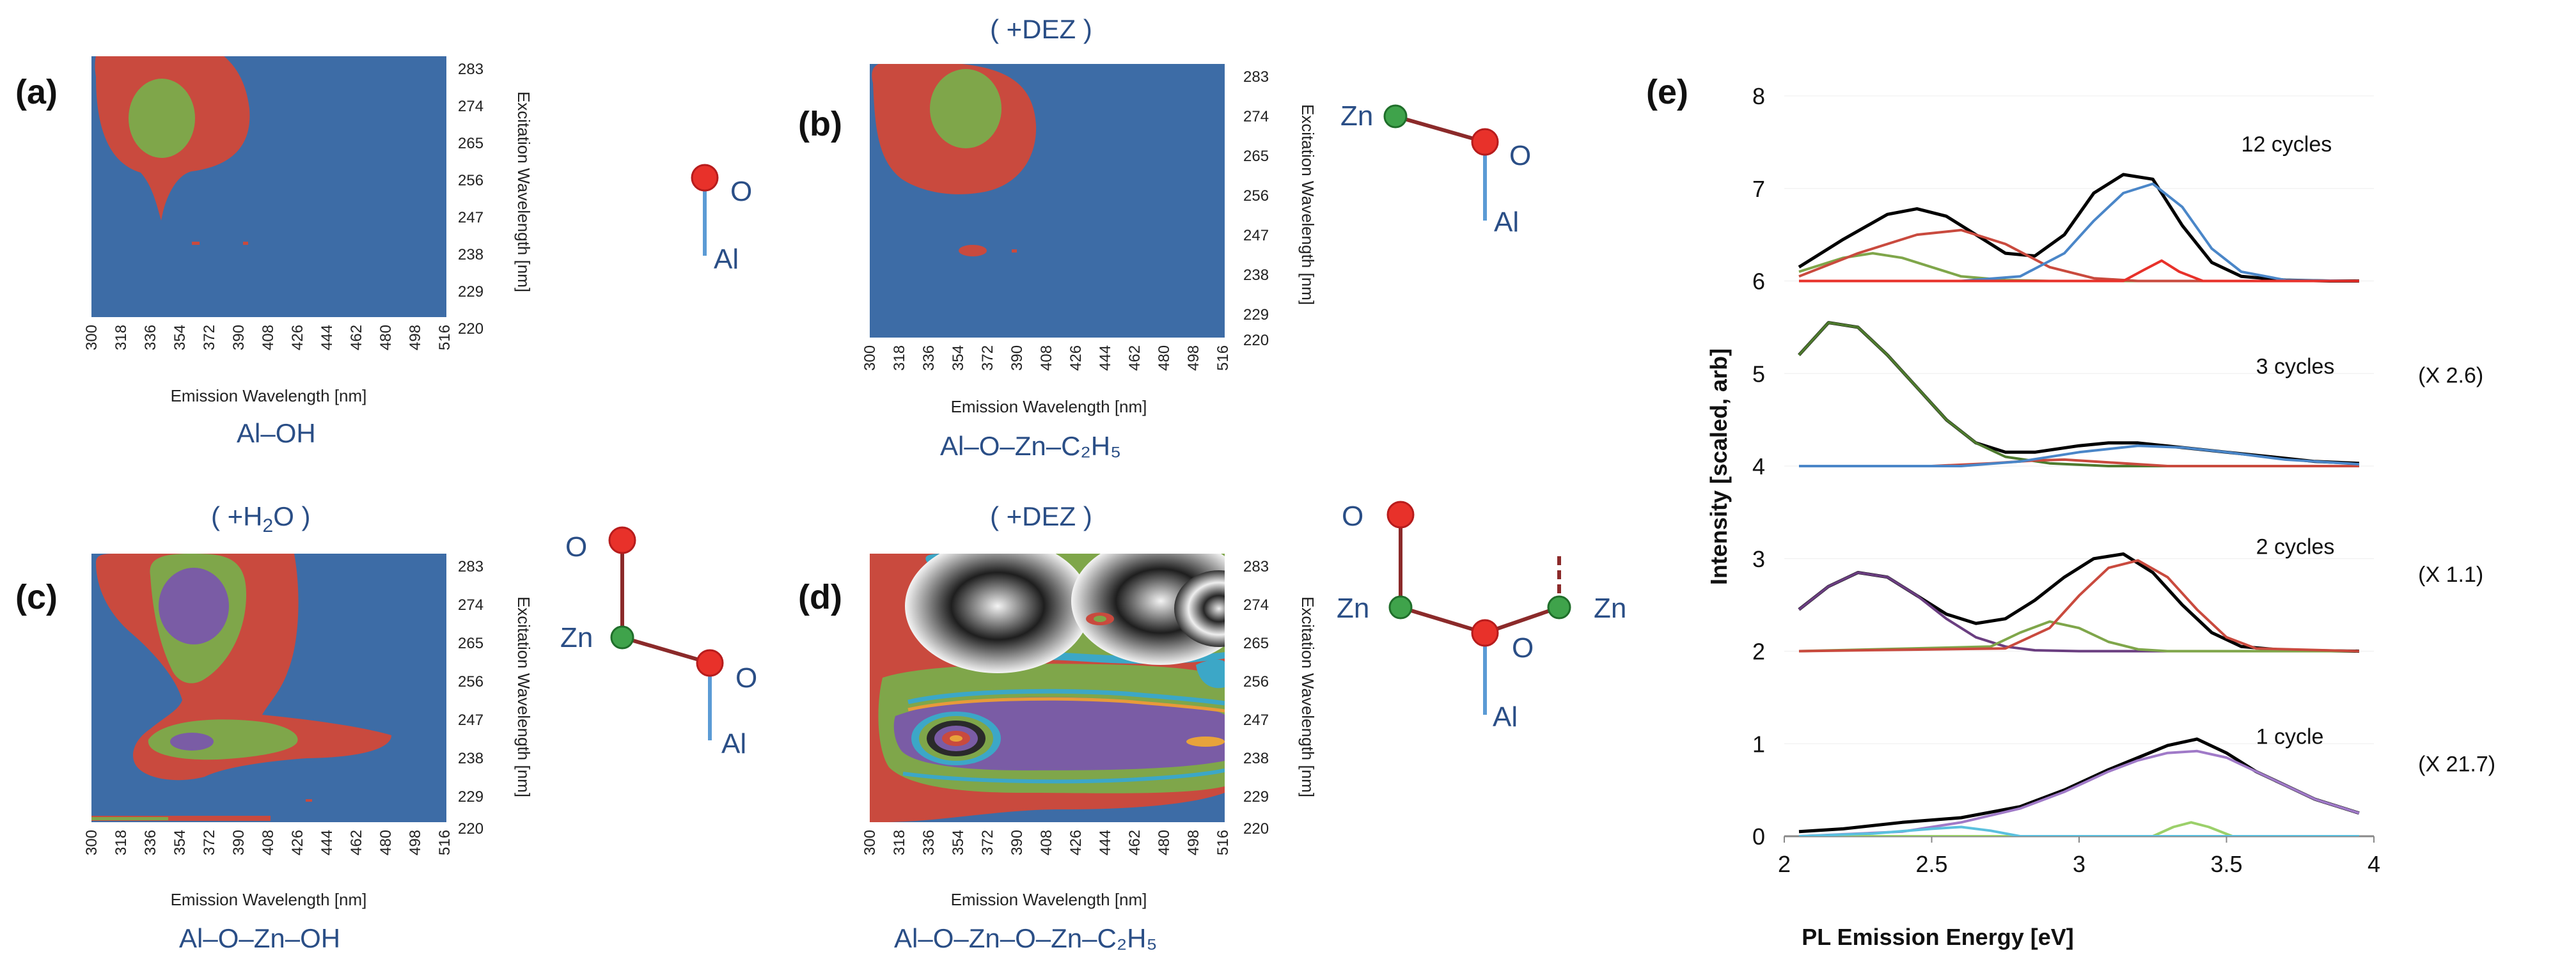 Image resolution: width=2576 pixels, height=959 pixels. What do you see at coordinates (1256, 196) in the screenshot?
I see `y-tick: 256` at bounding box center [1256, 196].